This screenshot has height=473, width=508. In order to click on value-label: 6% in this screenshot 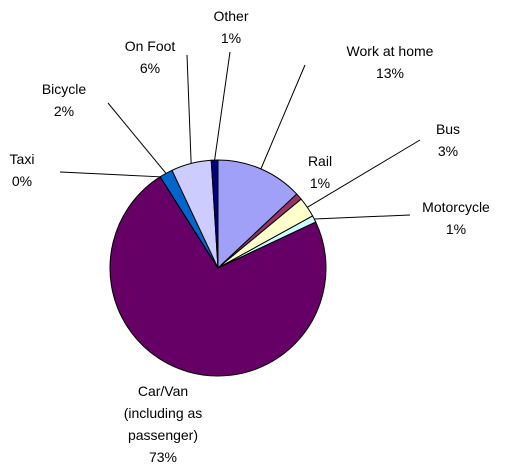, I will do `click(150, 68)`.